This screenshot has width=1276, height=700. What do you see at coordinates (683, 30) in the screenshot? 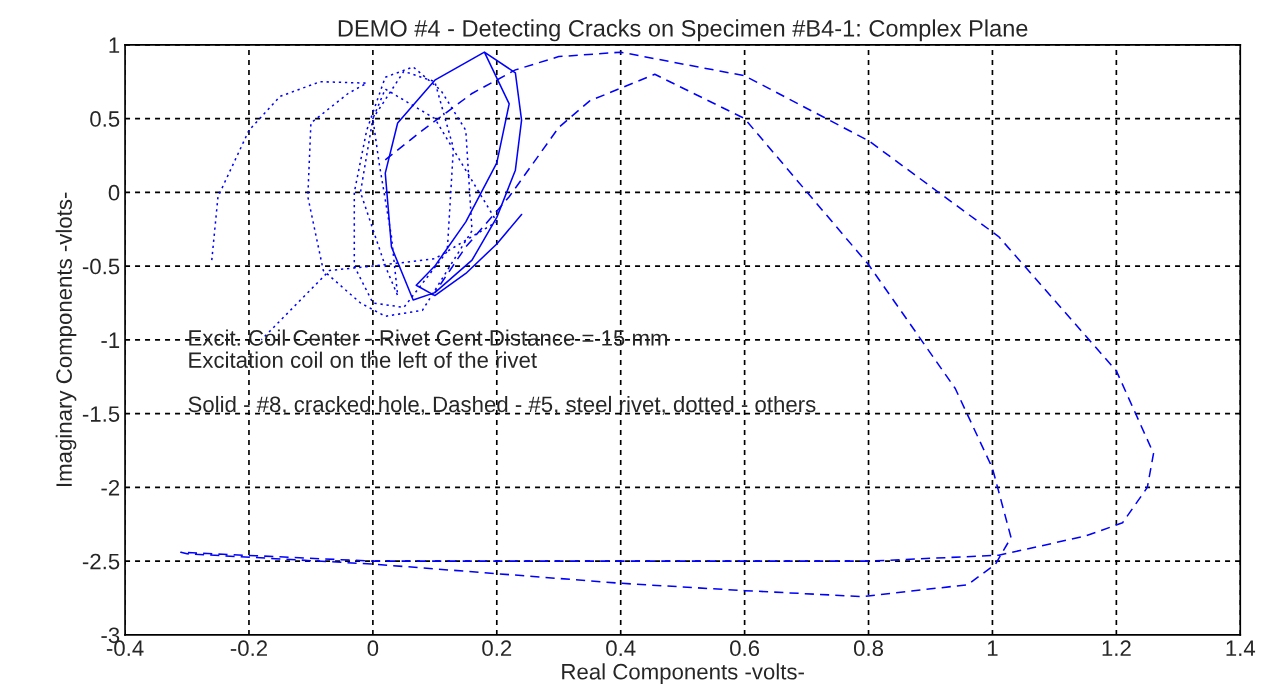
I see `chart-title: DEMO #4 - Detecting Cracks on Specimen #B4-1: Complex Plane` at bounding box center [683, 30].